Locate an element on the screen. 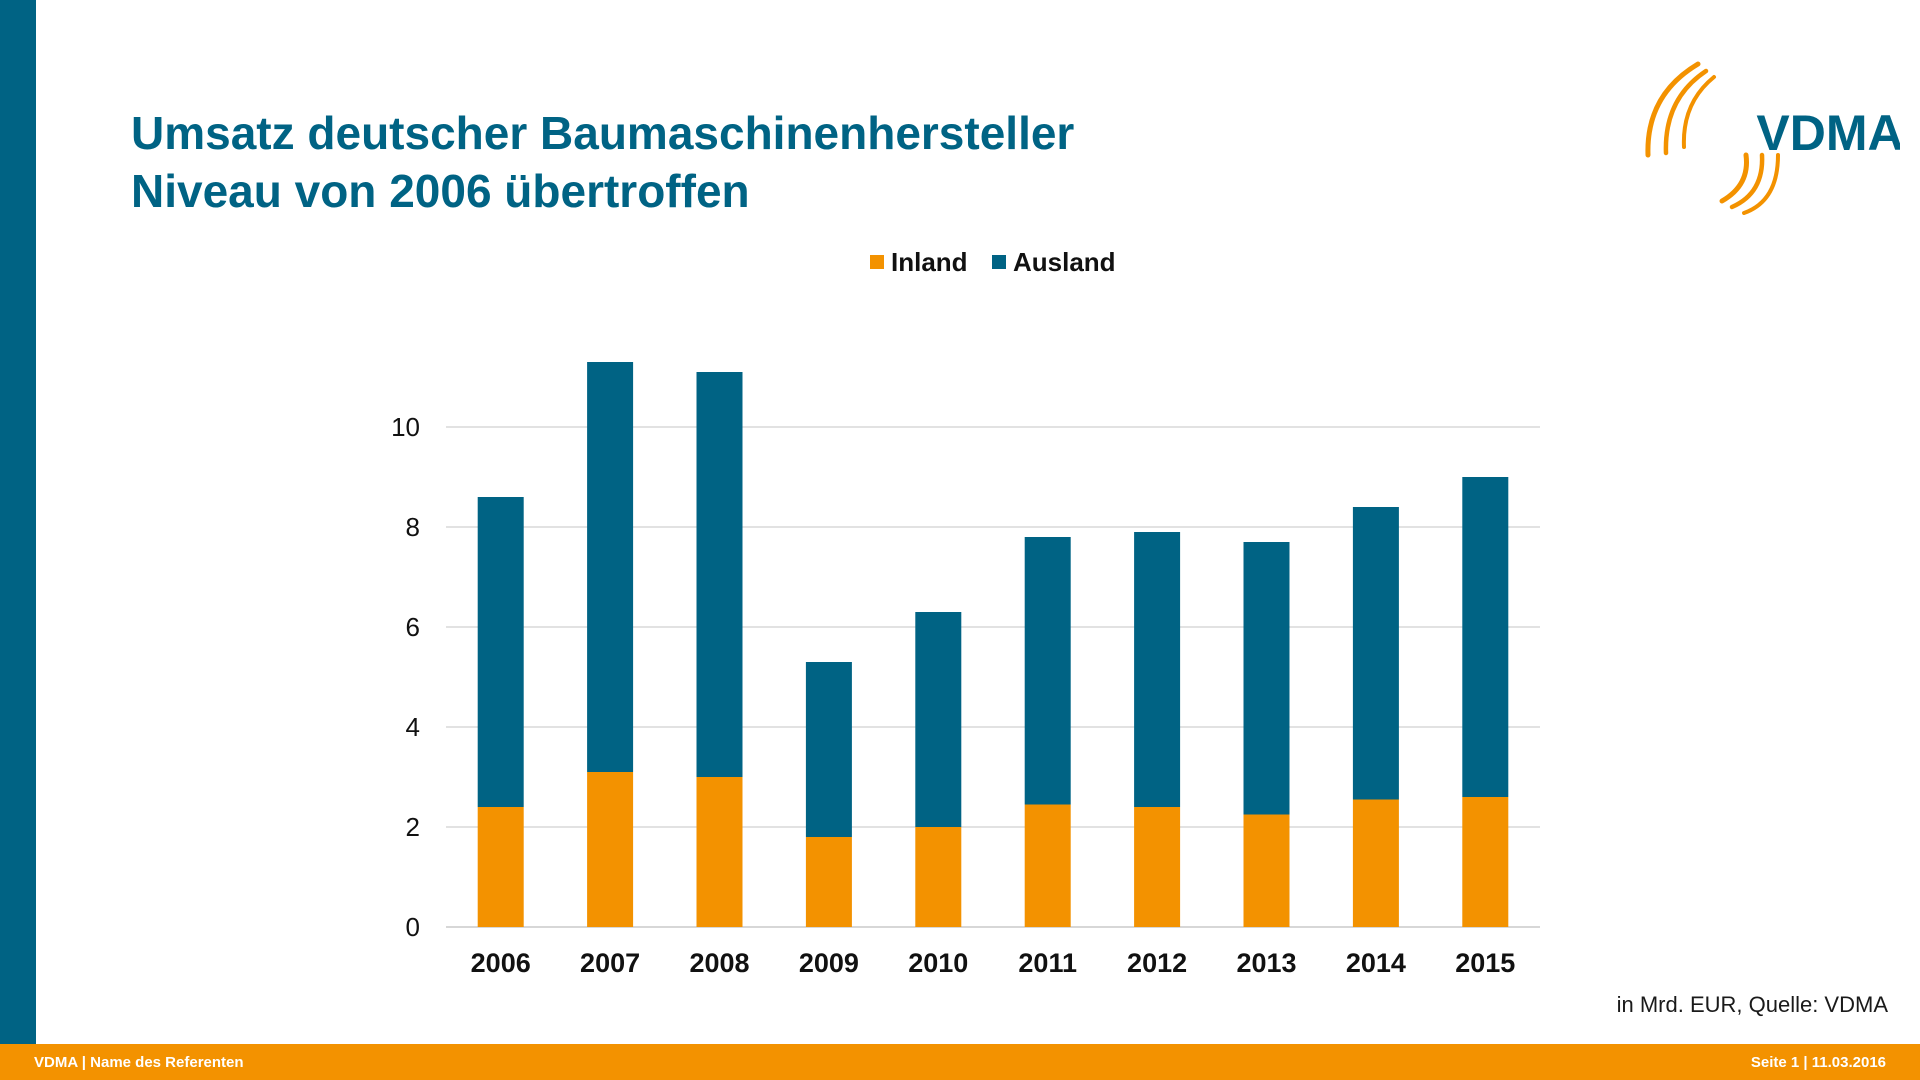 This screenshot has height=1080, width=1920. slide-title-line-2: Niveau von 2006 übertroffen is located at coordinates (440, 191).